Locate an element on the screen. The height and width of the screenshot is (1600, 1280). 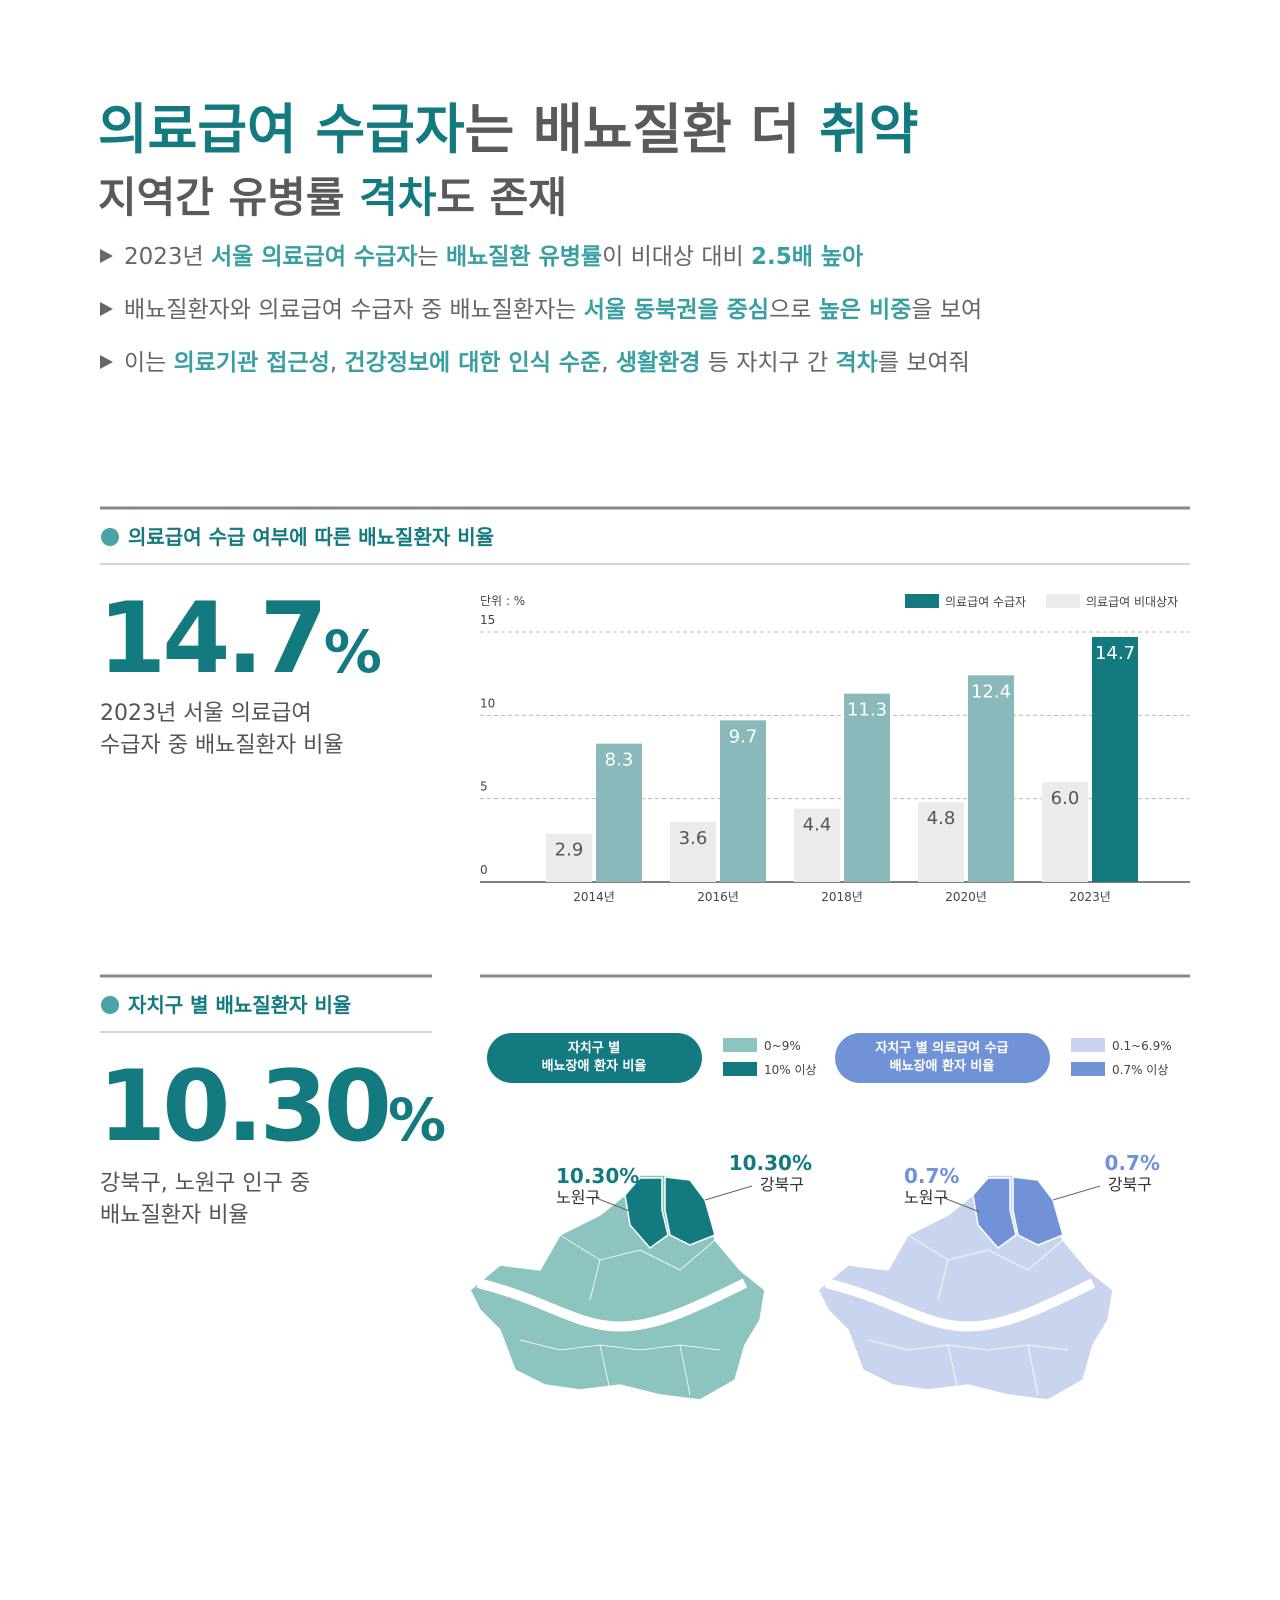
title-segment: 취약 is located at coordinates (868, 129).